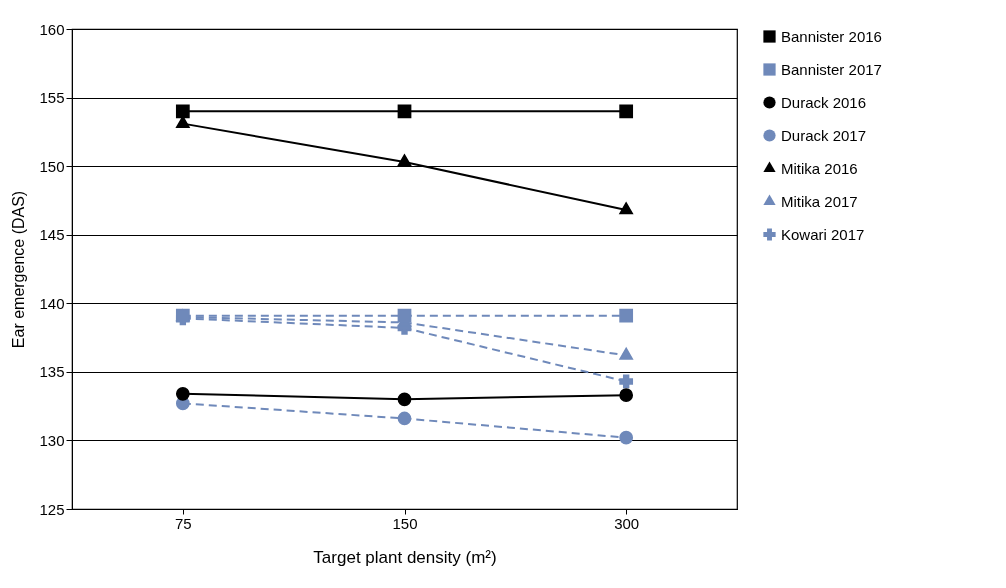 The height and width of the screenshot is (588, 1006). Describe the element at coordinates (823, 234) in the screenshot. I see `legend-label: Kowari 2017` at that location.